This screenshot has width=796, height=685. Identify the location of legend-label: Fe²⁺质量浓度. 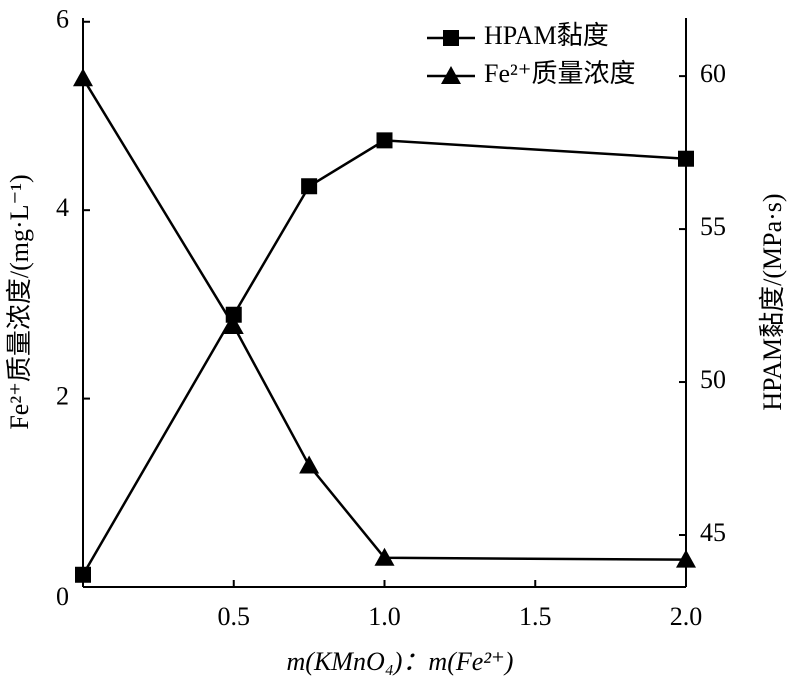
(560, 73).